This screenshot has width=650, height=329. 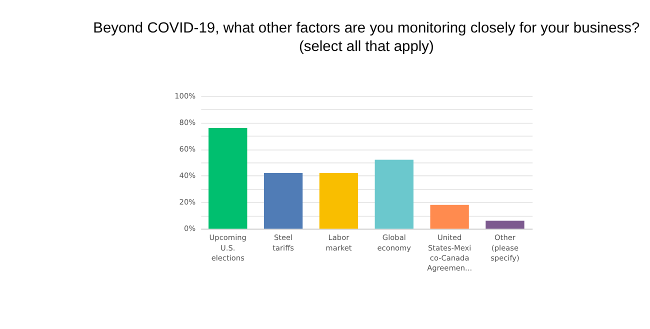 I want to click on x-tick-label: Steel tariffs, so click(x=283, y=242).